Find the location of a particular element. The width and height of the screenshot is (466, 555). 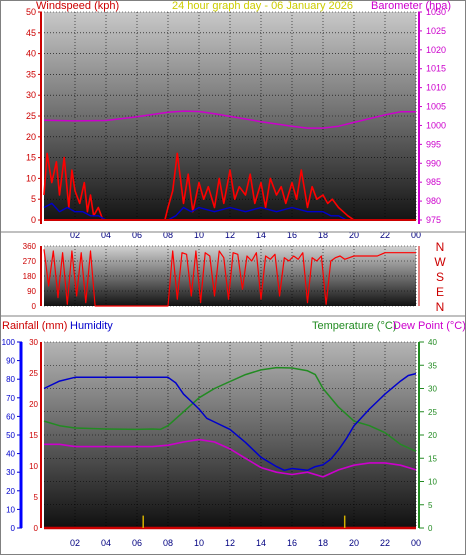

rain-y-tick-label: 15 is located at coordinates (33, 435).